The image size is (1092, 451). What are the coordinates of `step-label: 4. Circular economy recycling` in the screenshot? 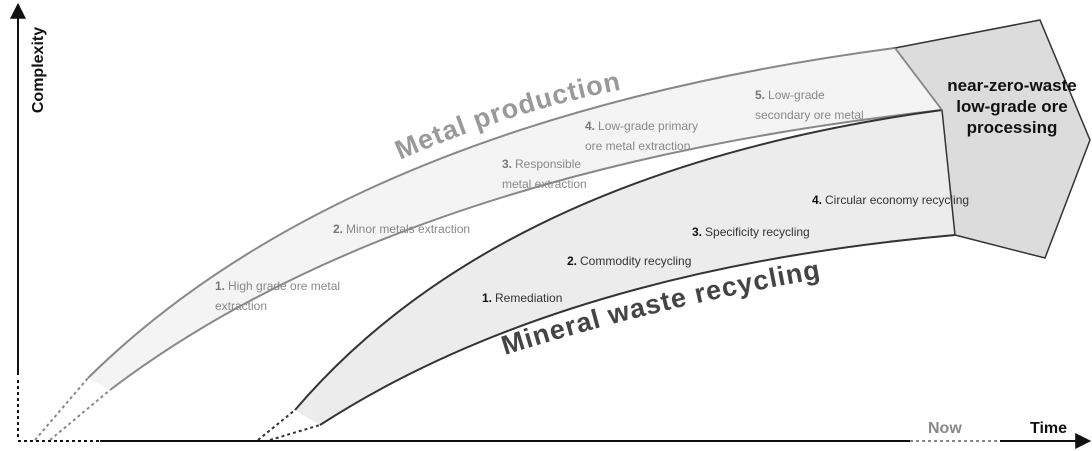 It's located at (890, 200).